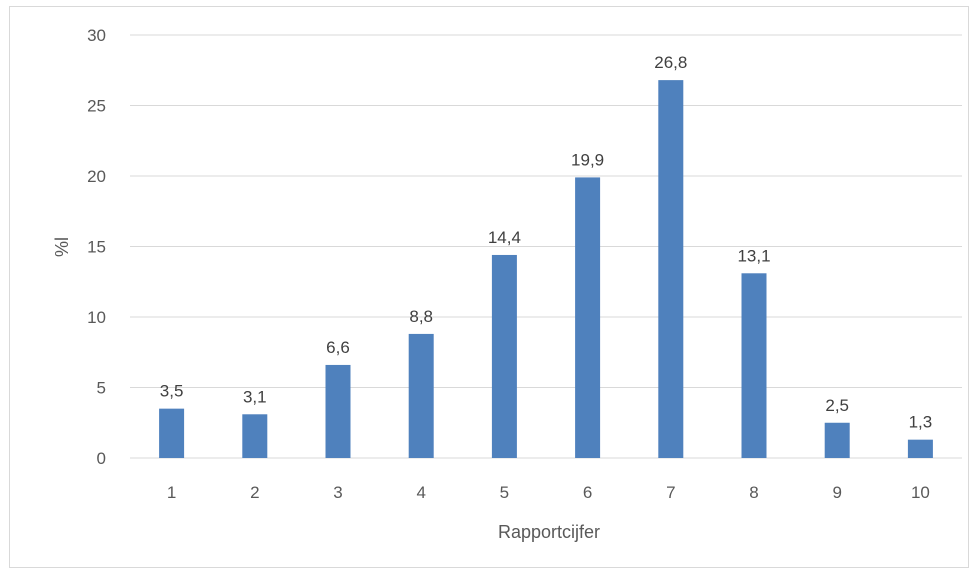 The width and height of the screenshot is (974, 572). What do you see at coordinates (62, 247) in the screenshot?
I see `y-axis-title: %l` at bounding box center [62, 247].